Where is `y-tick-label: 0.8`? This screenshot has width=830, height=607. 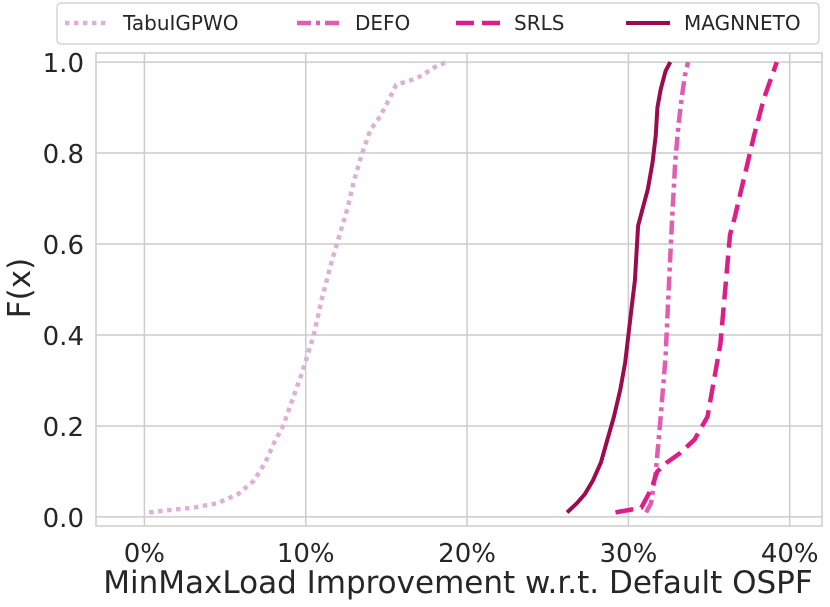 y-tick-label: 0.8 is located at coordinates (63, 155).